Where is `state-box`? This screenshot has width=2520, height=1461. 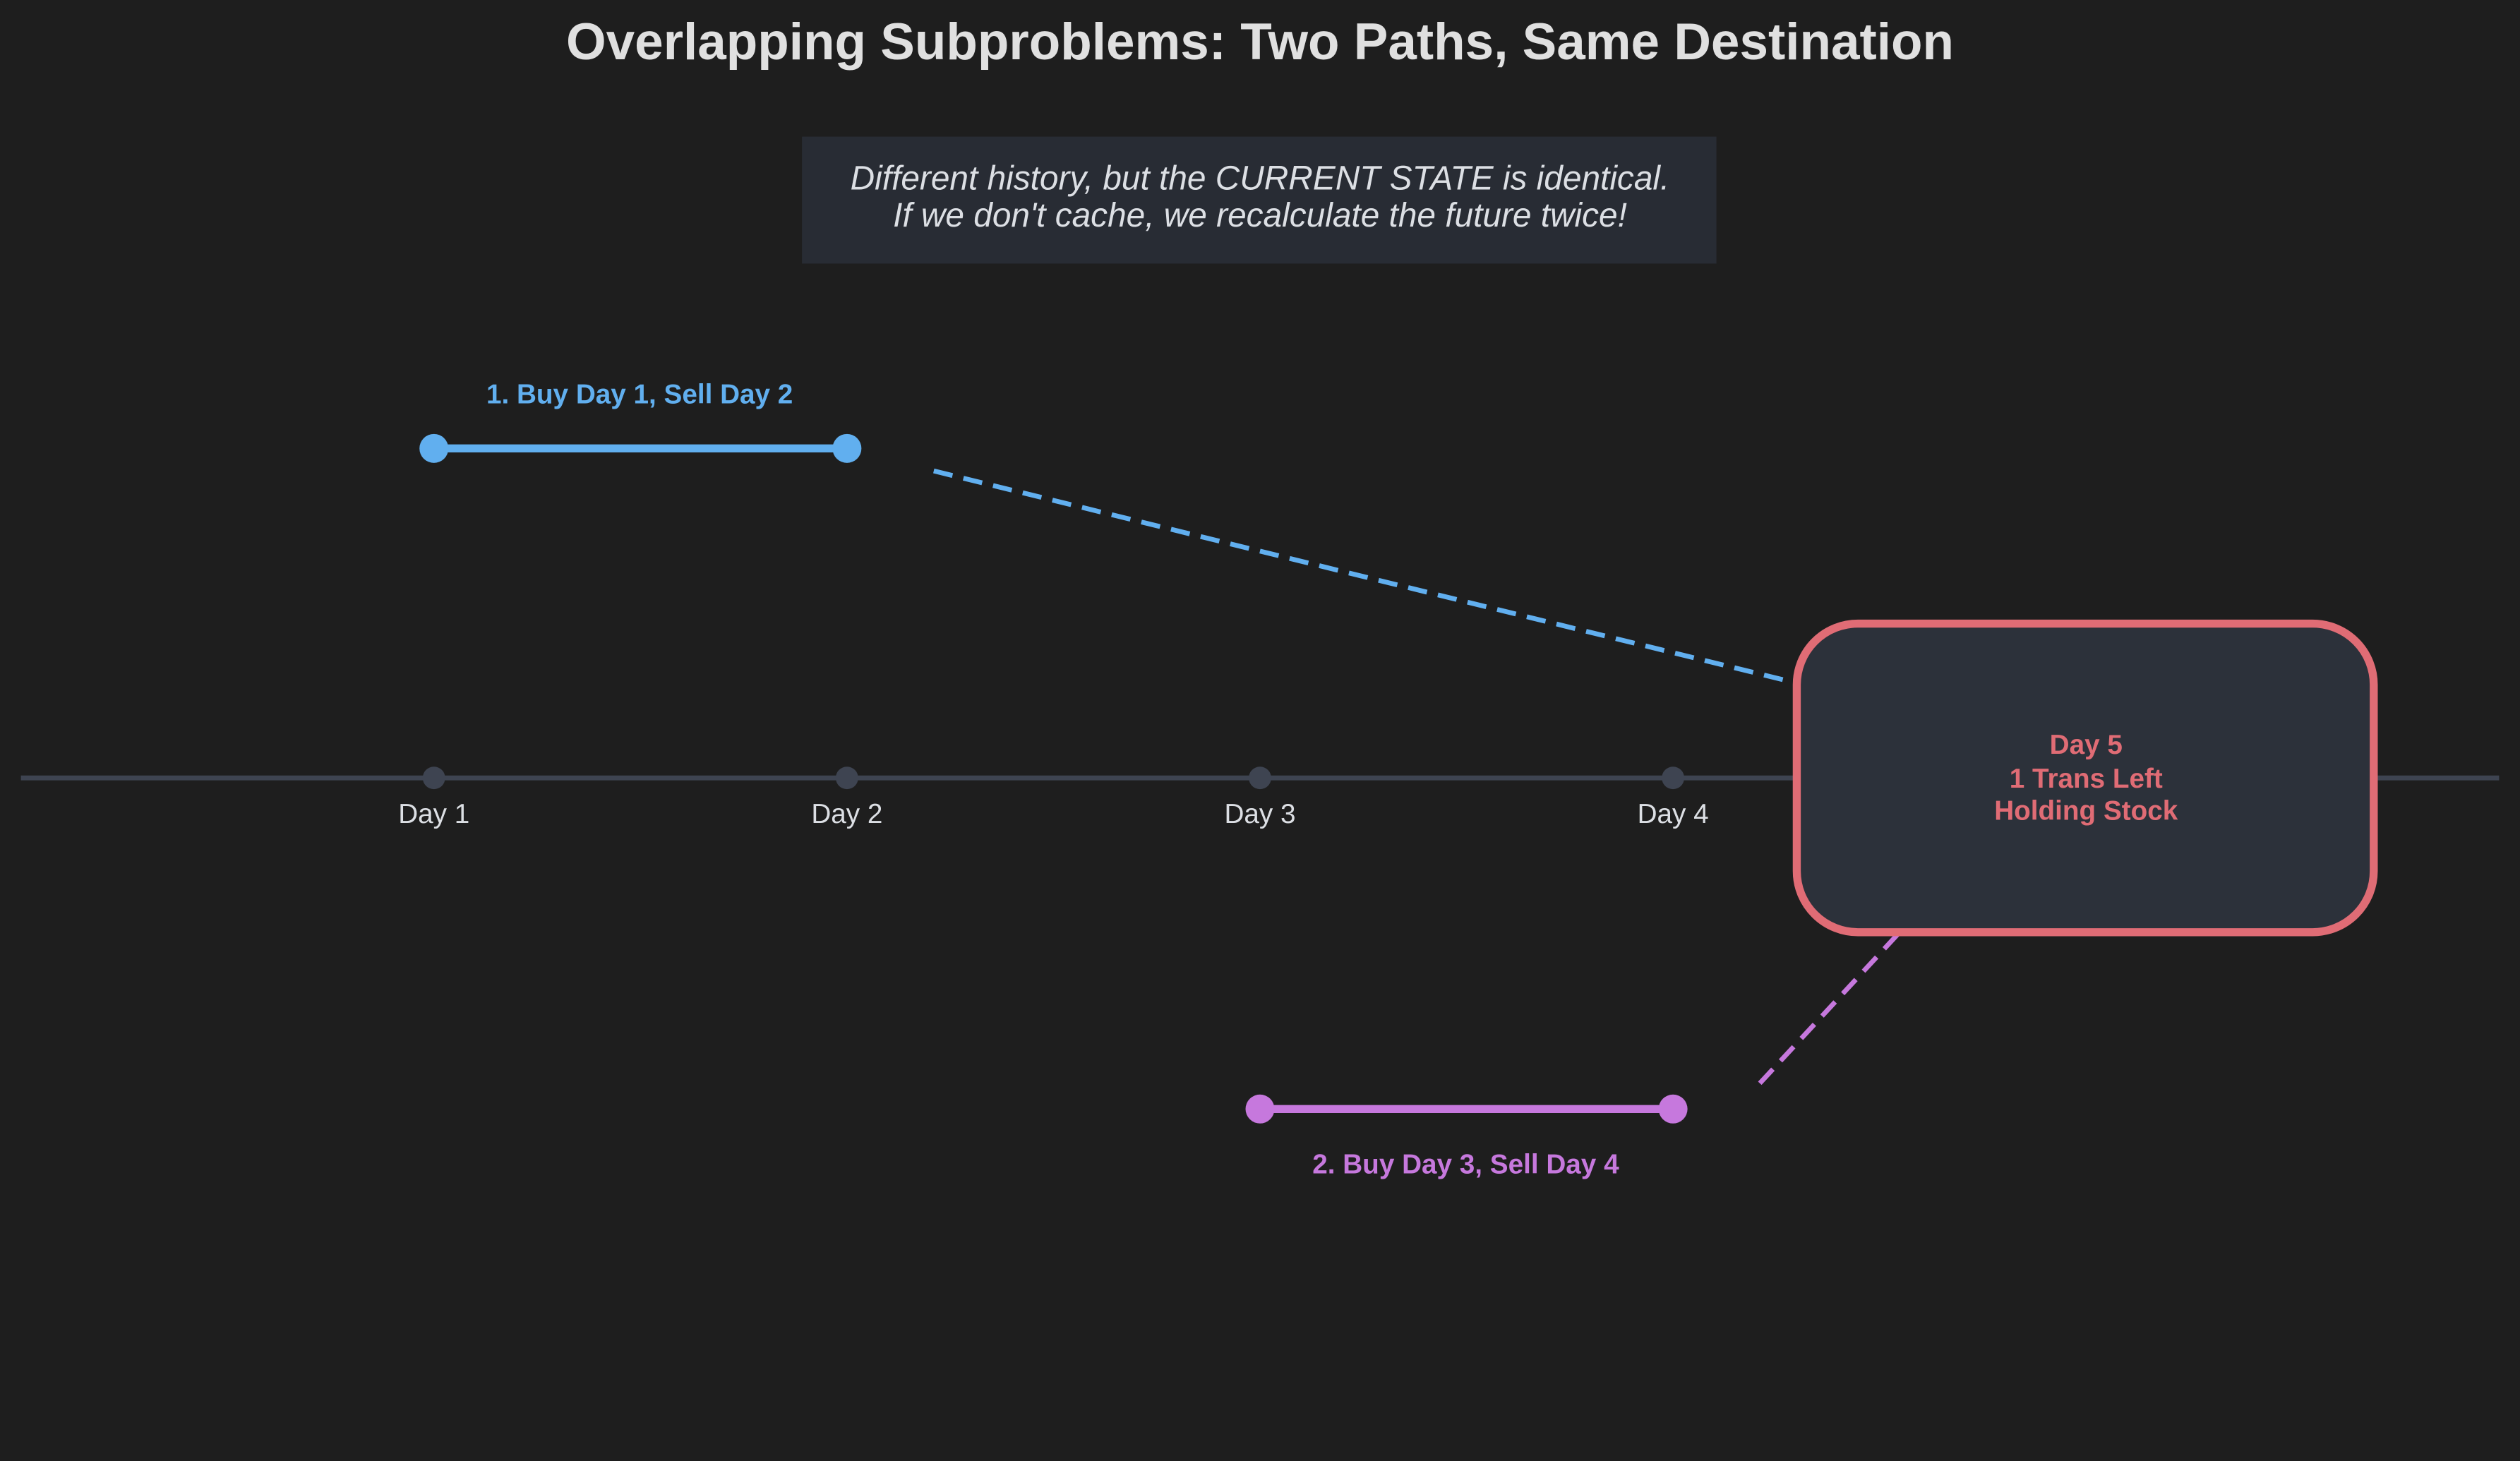 state-box is located at coordinates (2085, 778).